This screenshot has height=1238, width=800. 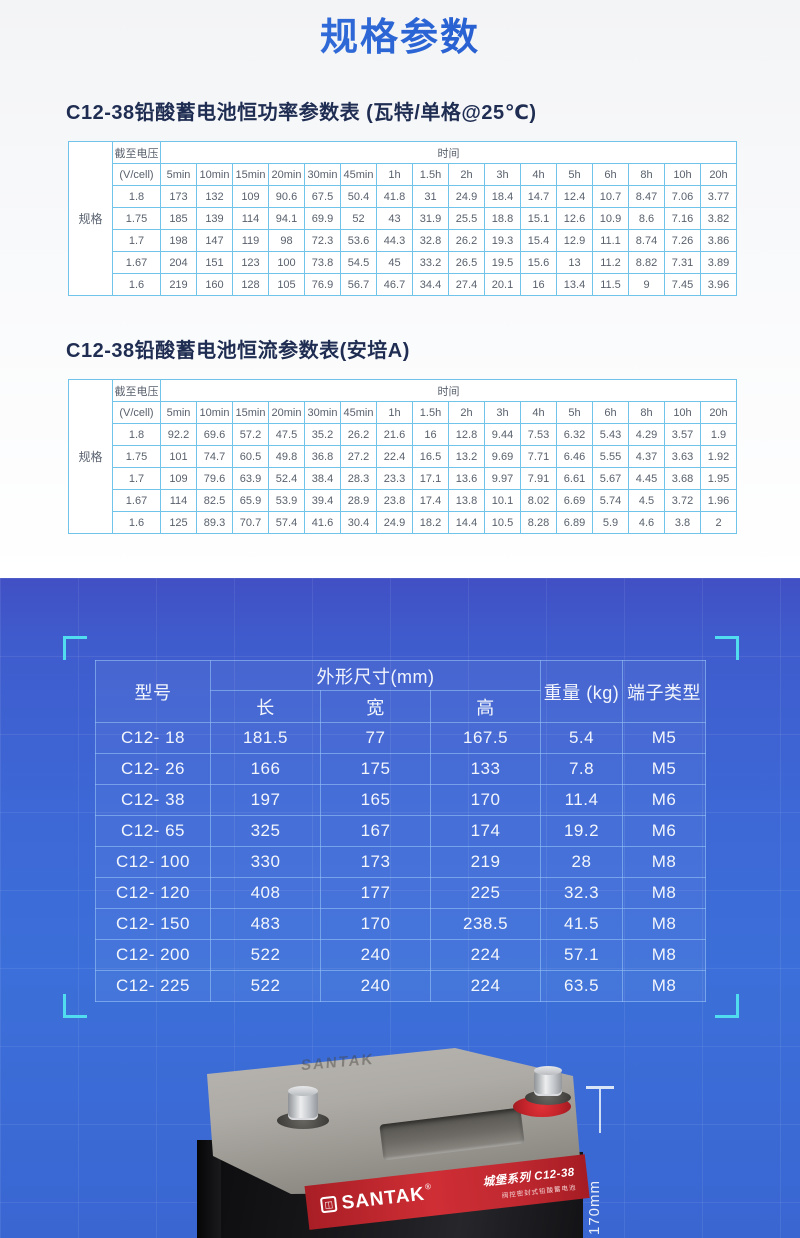 What do you see at coordinates (322, 240) in the screenshot?
I see `power-value-cell: 72.3` at bounding box center [322, 240].